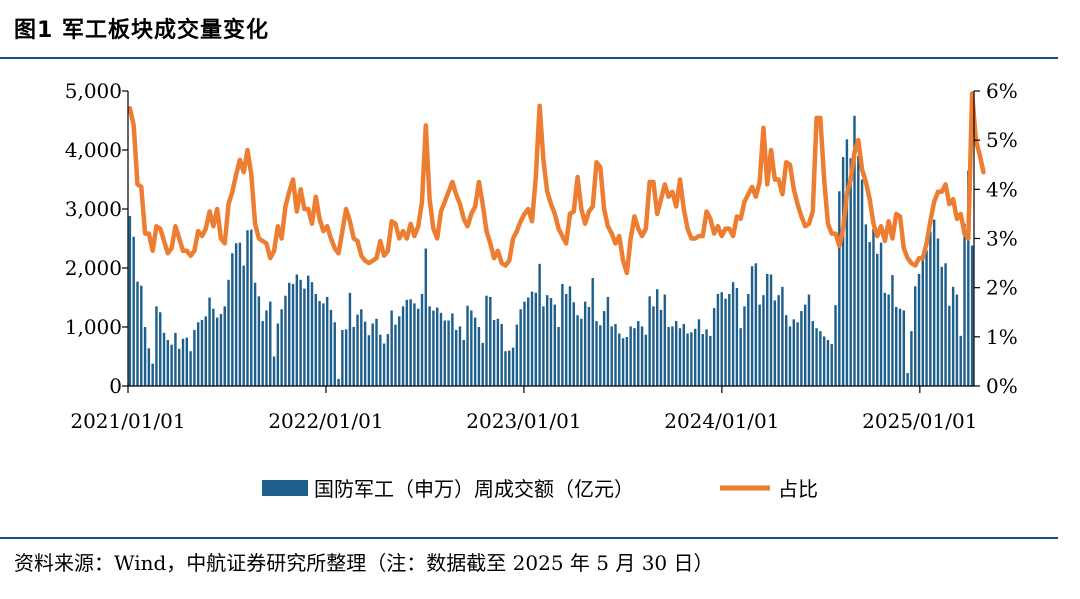  Describe the element at coordinates (529, 538) in the screenshot. I see `bottom-rule` at that location.